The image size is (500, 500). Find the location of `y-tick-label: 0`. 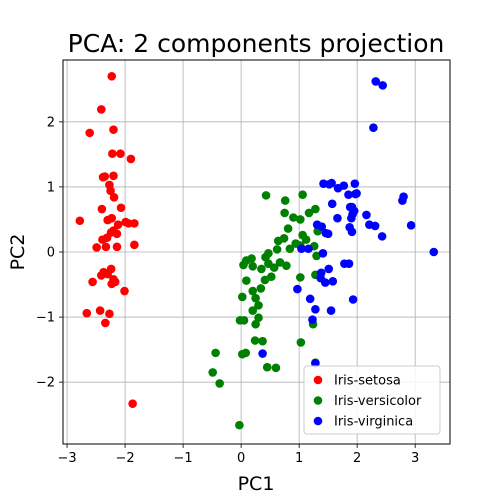

y-tick-label: 0 is located at coordinates (51, 253).